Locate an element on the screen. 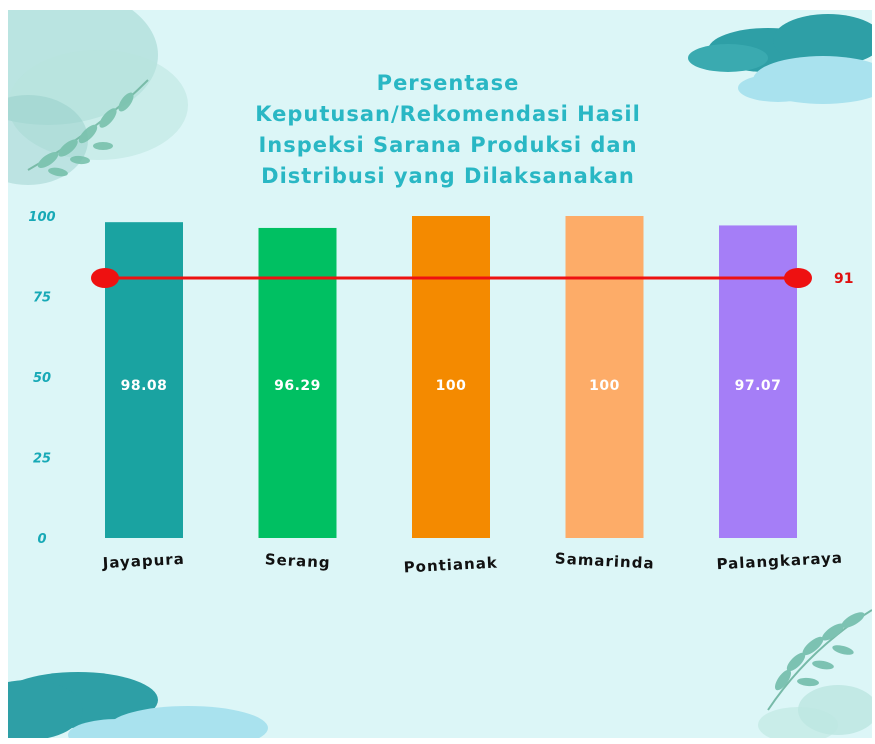  chart-title-line-2: Keputusan/Rekomendasi Hasil is located at coordinates (448, 114).